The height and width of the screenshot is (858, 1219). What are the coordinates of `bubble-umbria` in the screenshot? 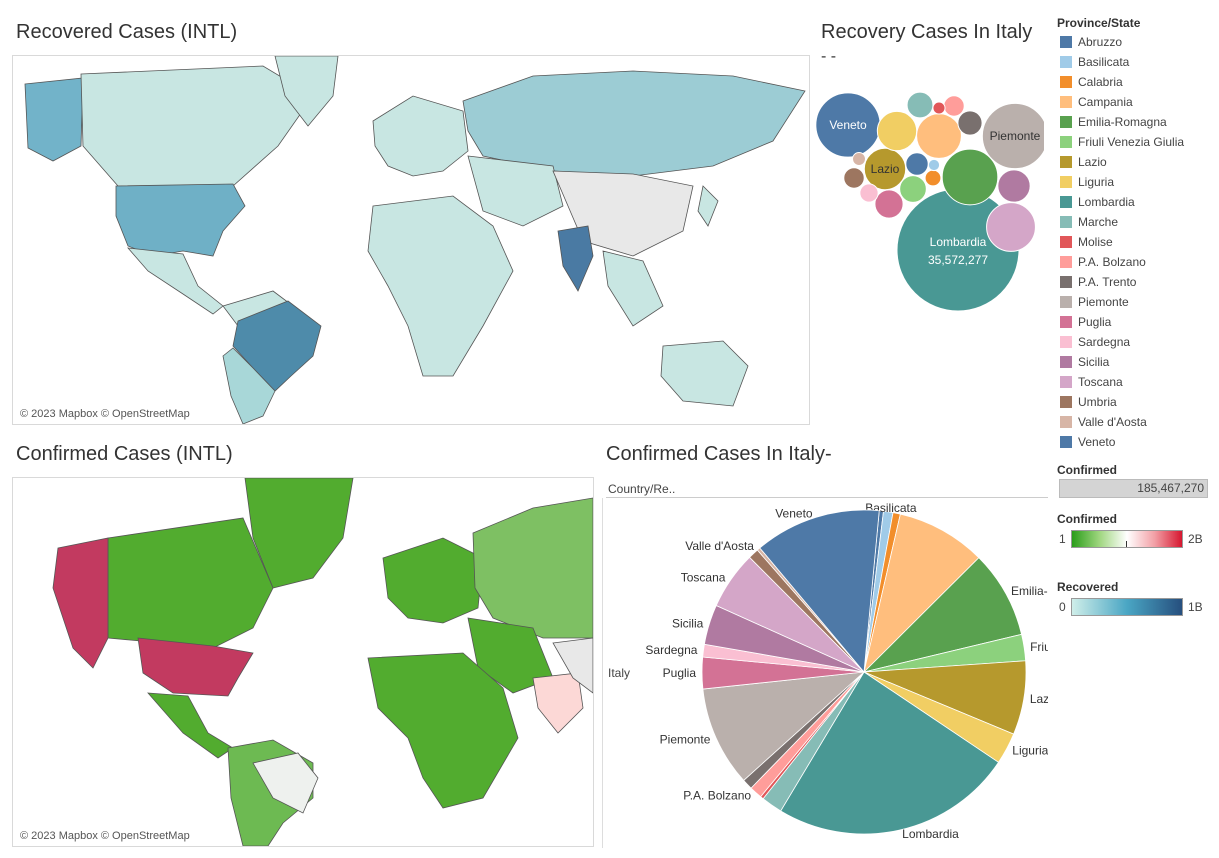 It's located at (854, 178).